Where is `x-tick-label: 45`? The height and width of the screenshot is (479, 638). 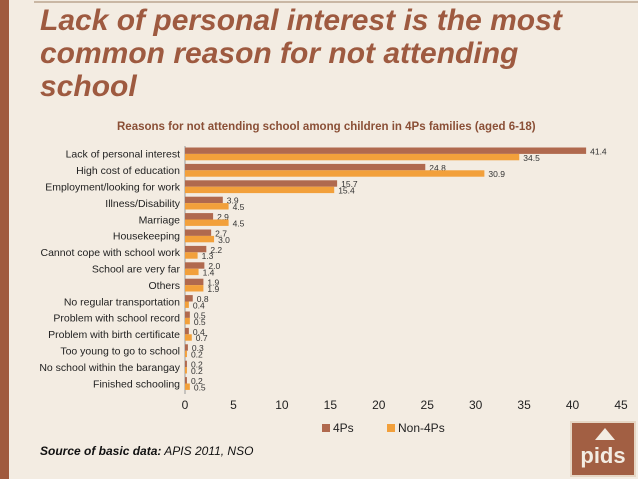
x-tick-label: 45 is located at coordinates (621, 405).